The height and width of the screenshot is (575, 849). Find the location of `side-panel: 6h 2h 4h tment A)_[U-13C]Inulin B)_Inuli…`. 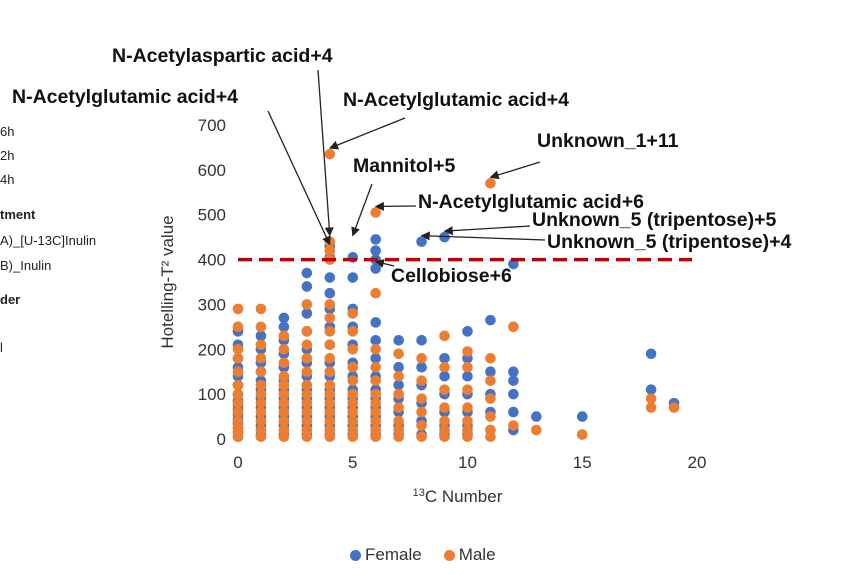

side-panel: 6h 2h 4h tment A)_[U-13C]Inulin B)_Inuli… is located at coordinates (60, 200).